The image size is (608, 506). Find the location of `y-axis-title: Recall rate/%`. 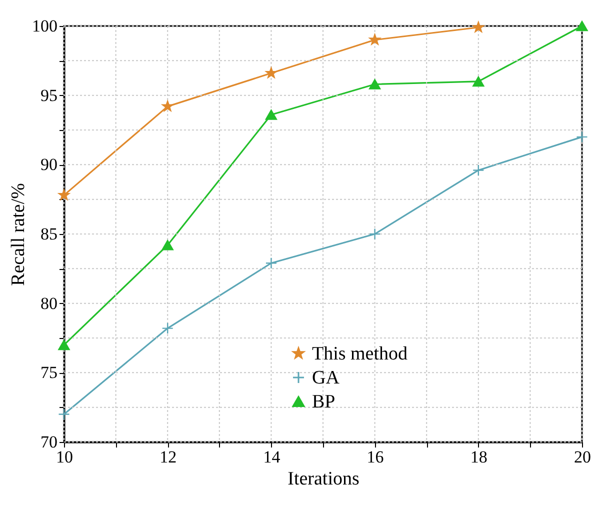

y-axis-title: Recall rate/% is located at coordinates (18, 234).